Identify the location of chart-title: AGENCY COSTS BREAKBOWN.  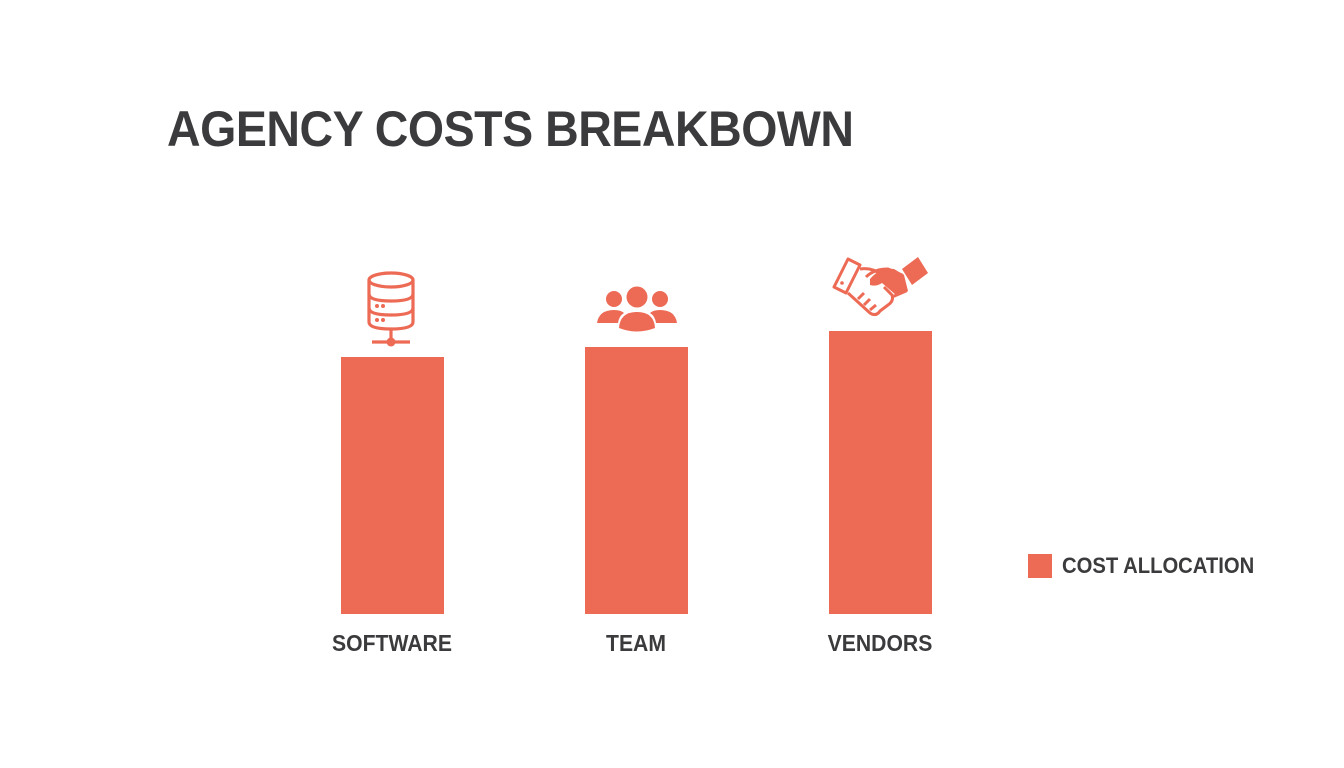
(510, 129).